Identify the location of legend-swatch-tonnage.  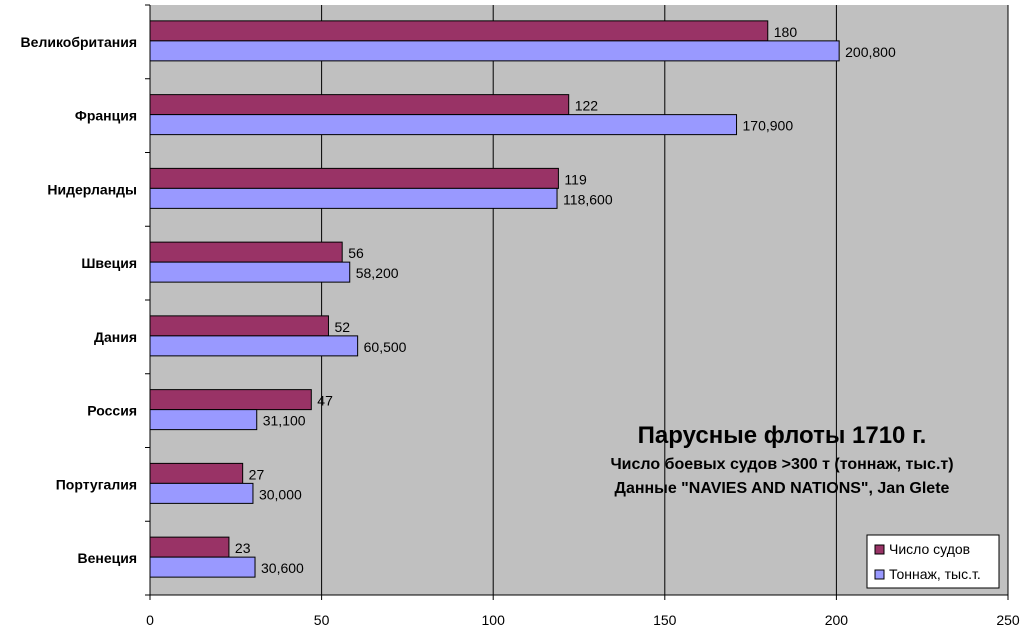
(879, 574).